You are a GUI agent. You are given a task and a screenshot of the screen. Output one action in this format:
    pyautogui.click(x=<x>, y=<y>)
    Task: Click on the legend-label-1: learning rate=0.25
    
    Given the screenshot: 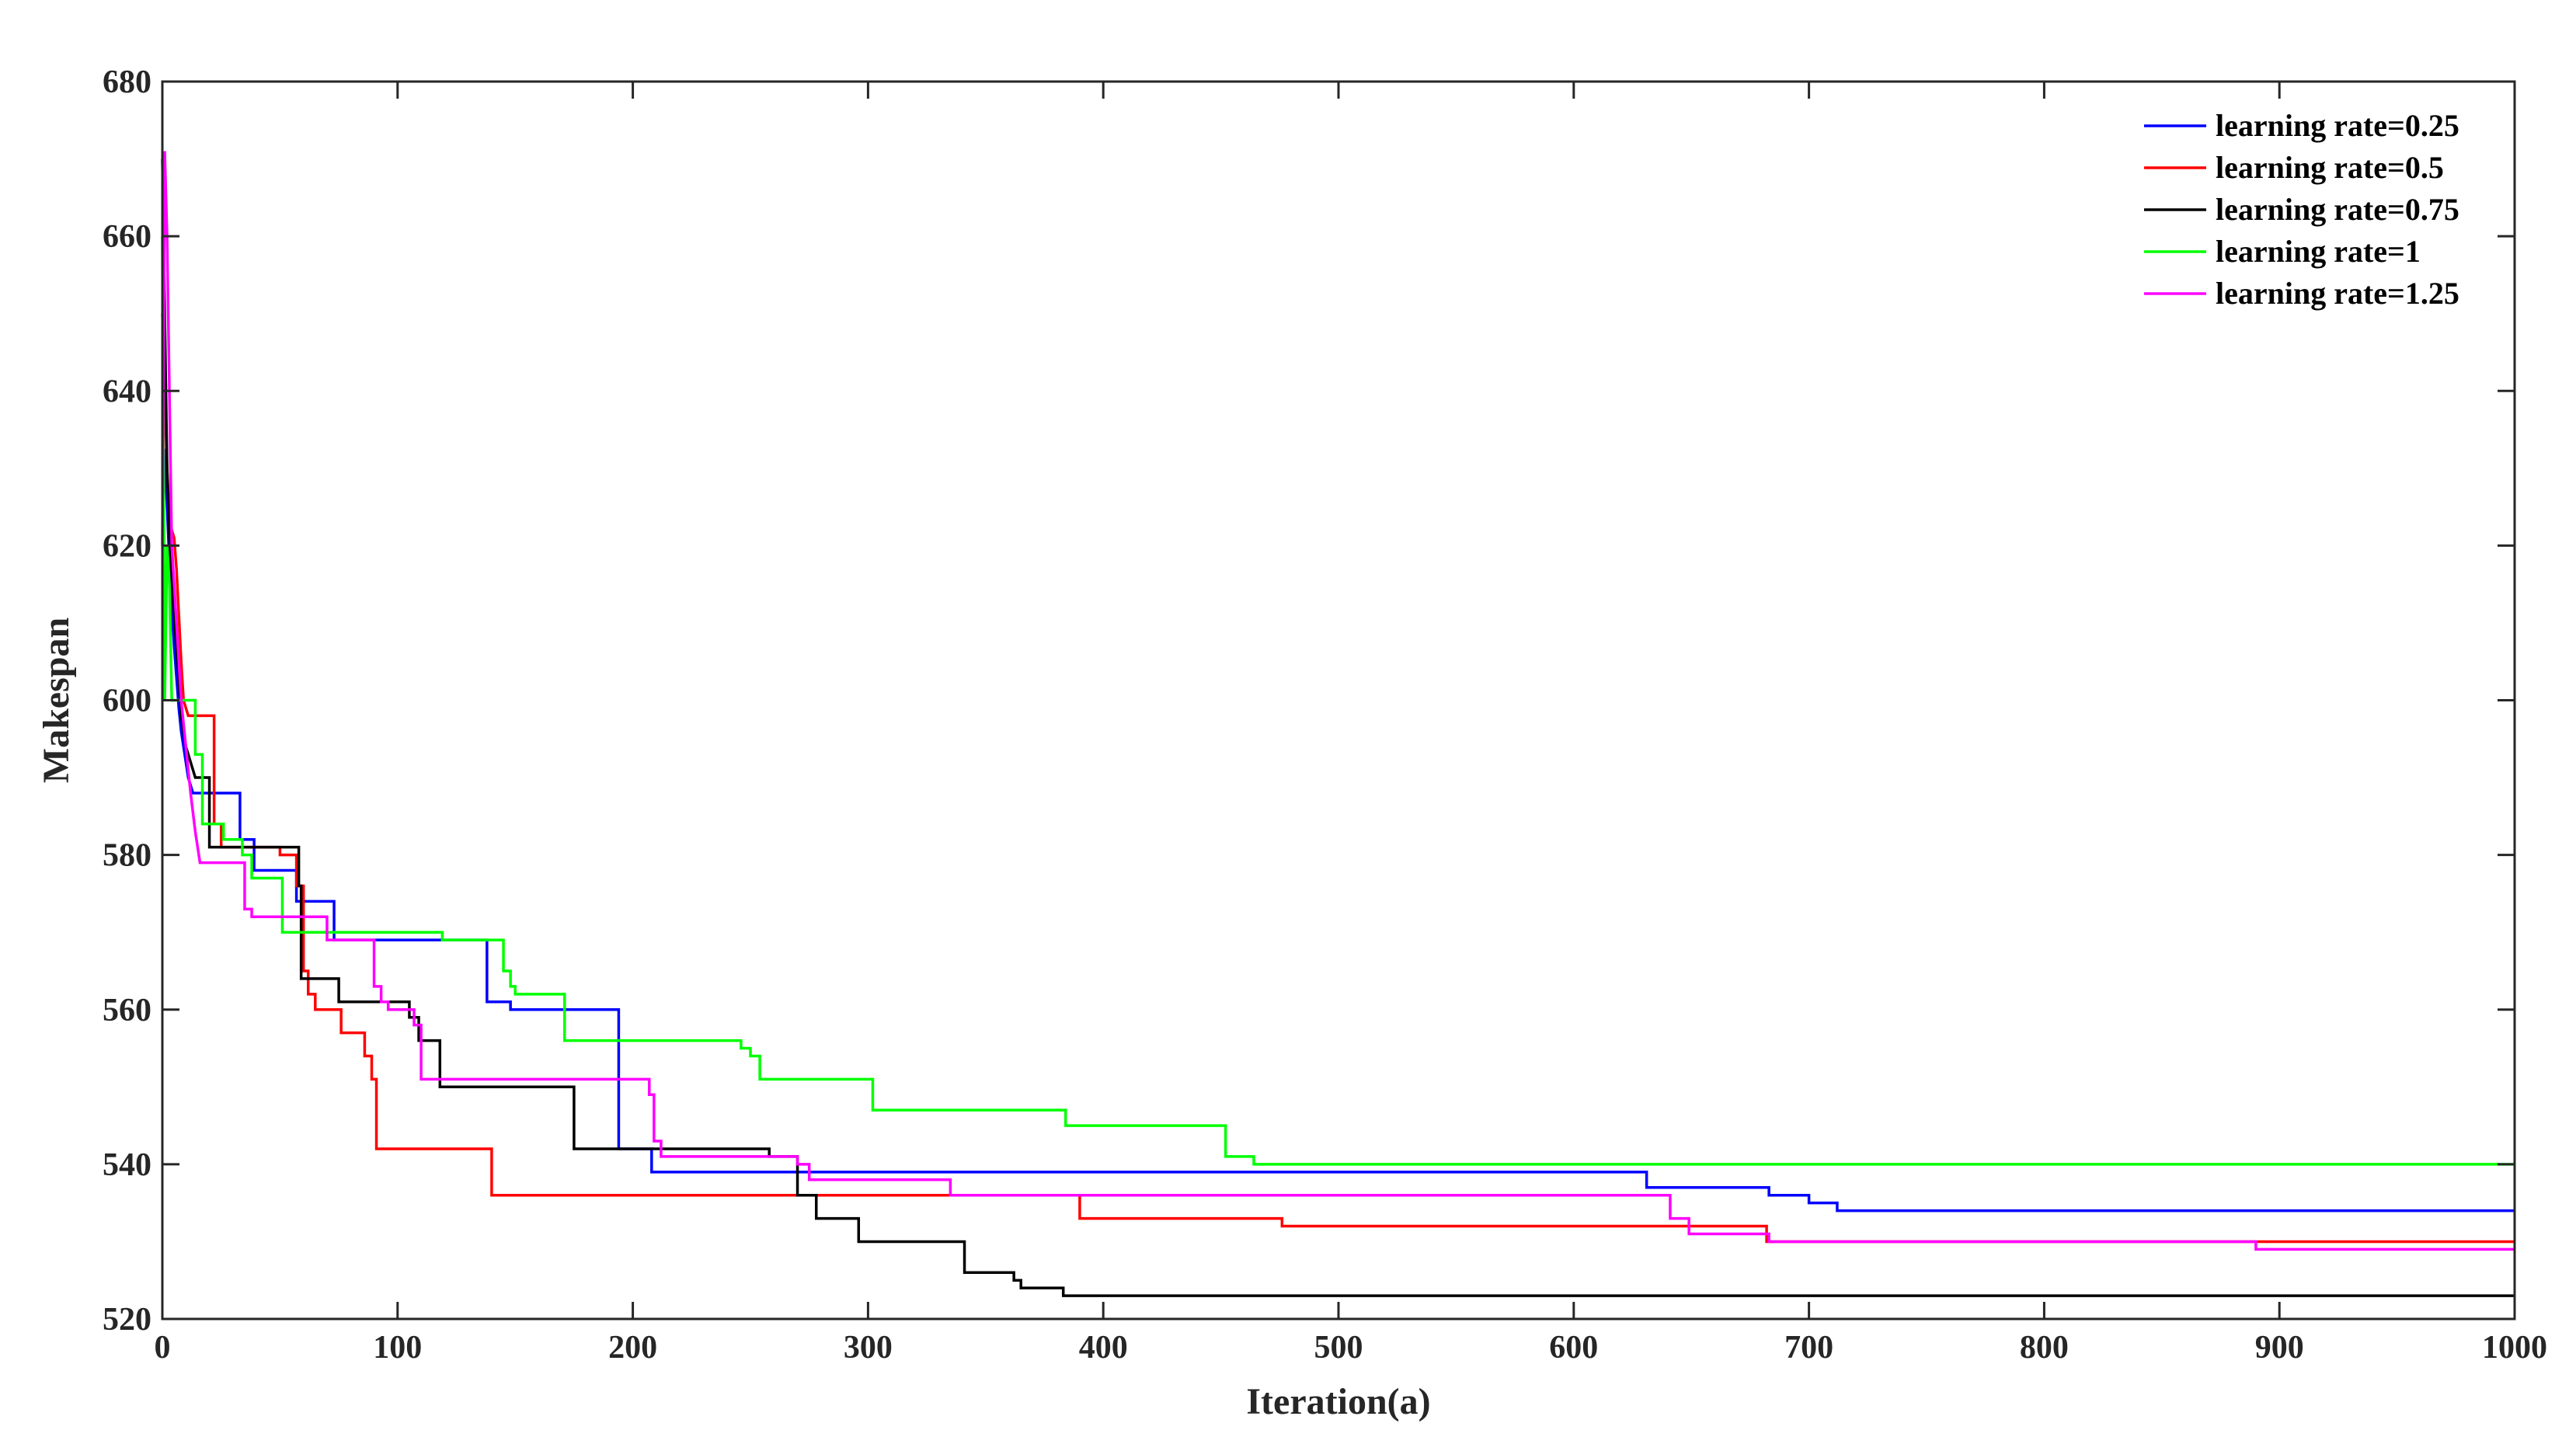 What is the action you would take?
    pyautogui.click(x=2337, y=125)
    